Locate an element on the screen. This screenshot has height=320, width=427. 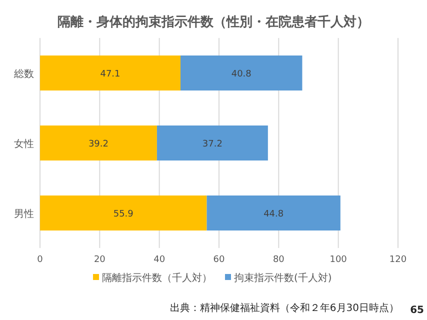
data-label: 55.9 is located at coordinates (123, 215).